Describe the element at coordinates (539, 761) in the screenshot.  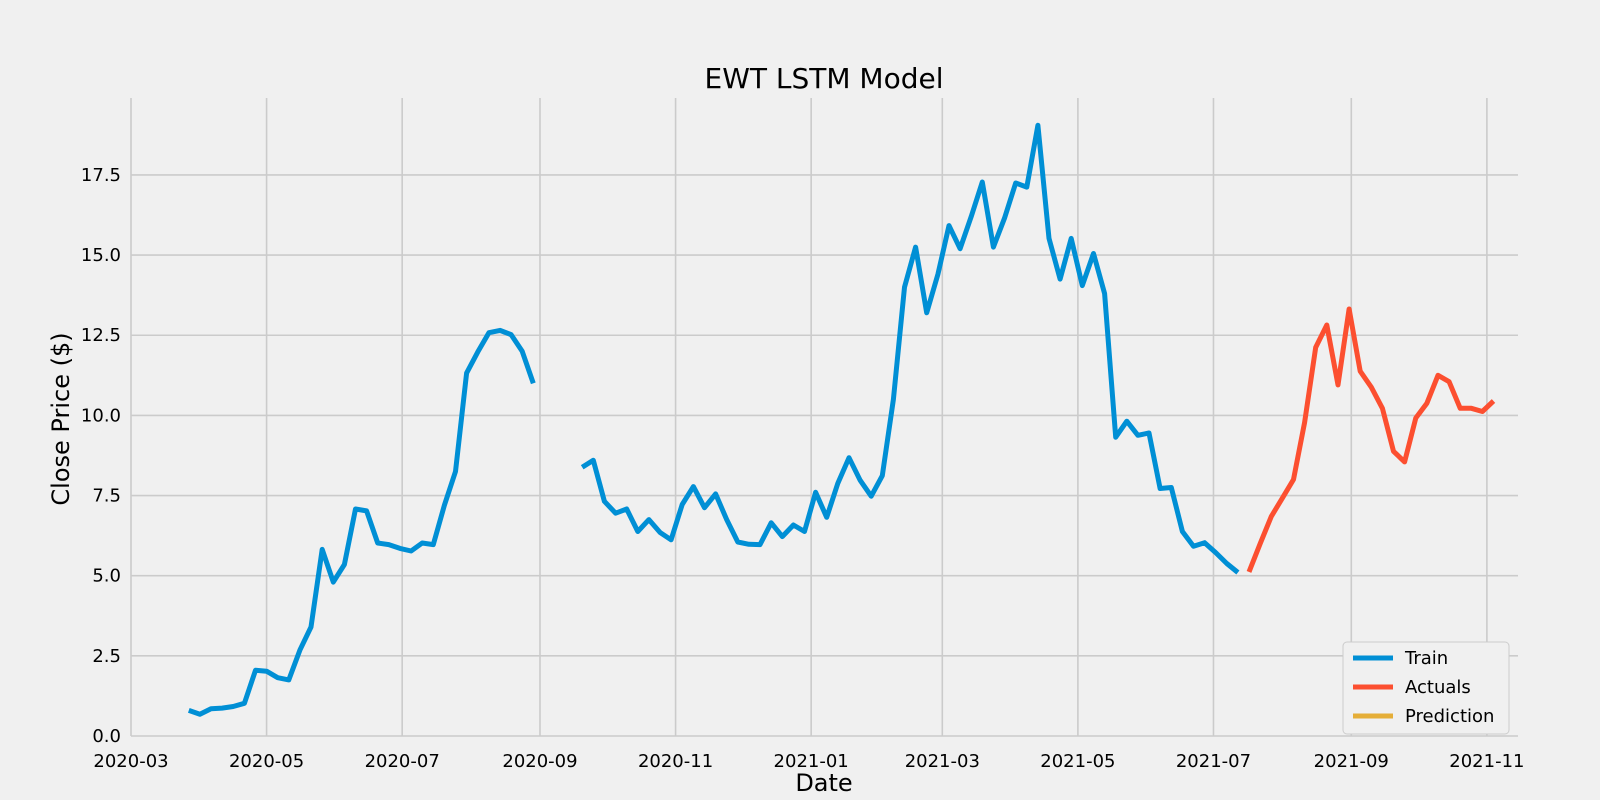
I see `x-tick-label: 2020-09` at that location.